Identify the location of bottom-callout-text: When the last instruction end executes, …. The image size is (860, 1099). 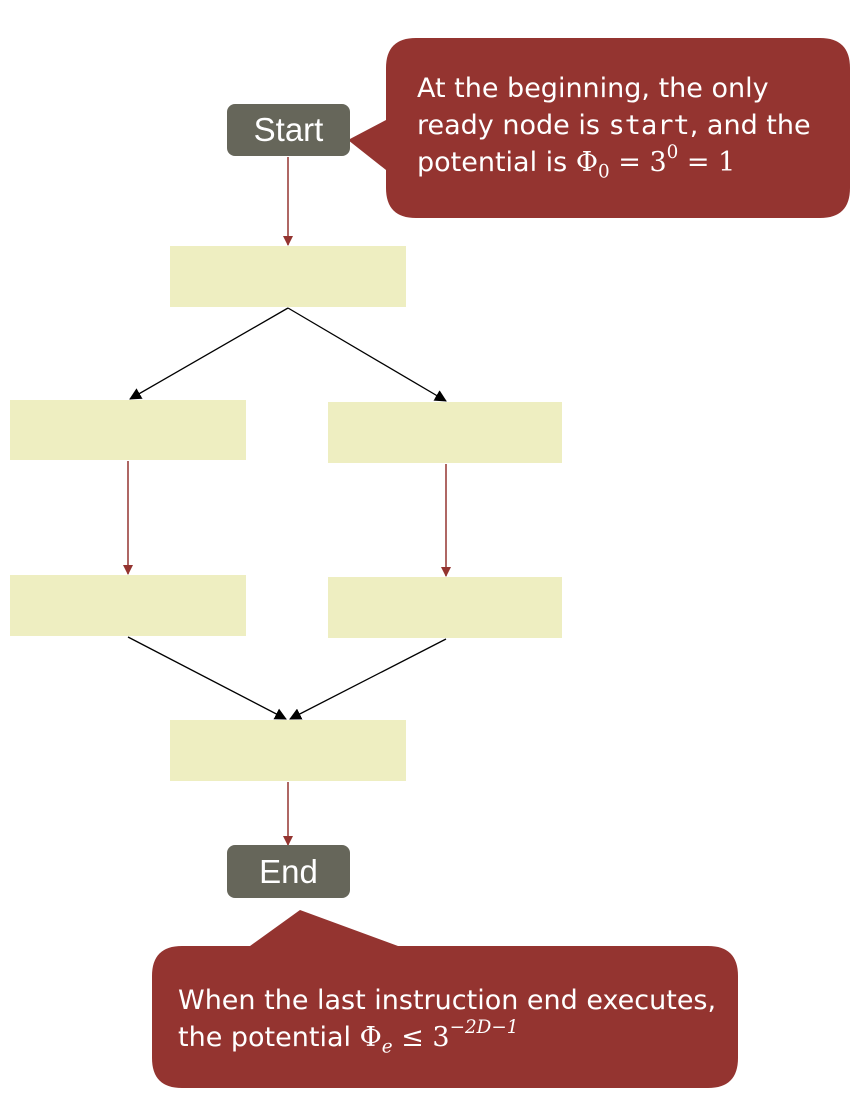
(447, 1021).